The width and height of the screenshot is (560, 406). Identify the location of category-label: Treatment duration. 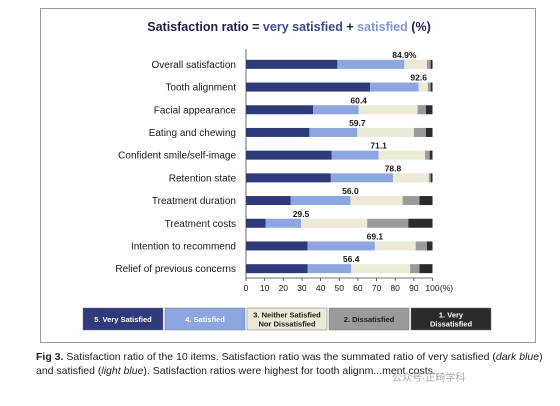
(194, 201).